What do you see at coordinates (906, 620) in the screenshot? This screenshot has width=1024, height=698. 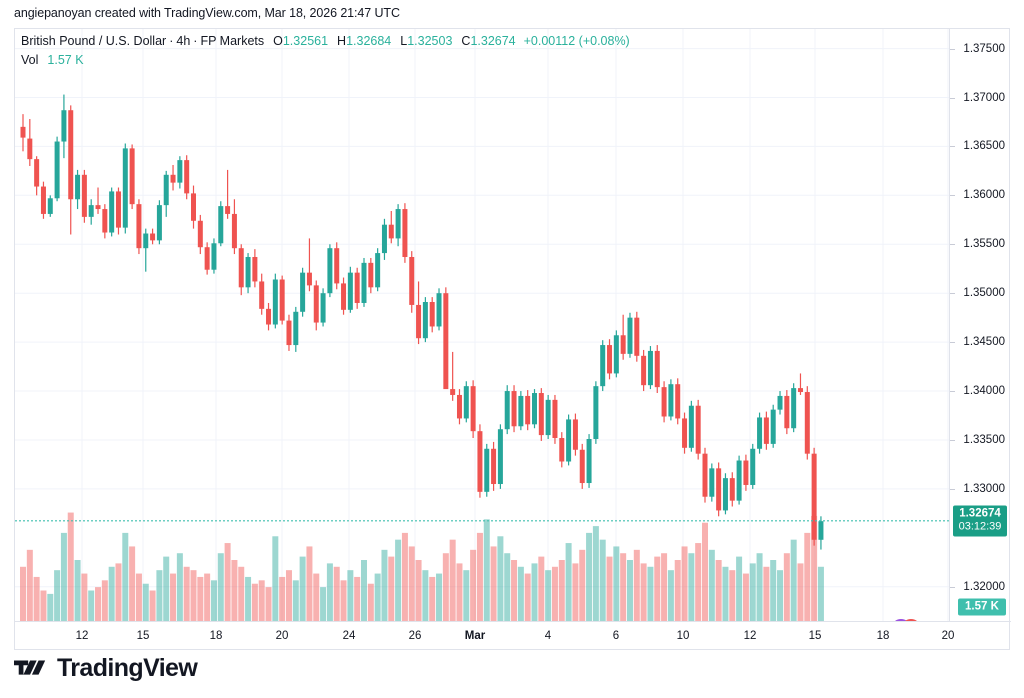 I see `currency-pair-flag-icon` at bounding box center [906, 620].